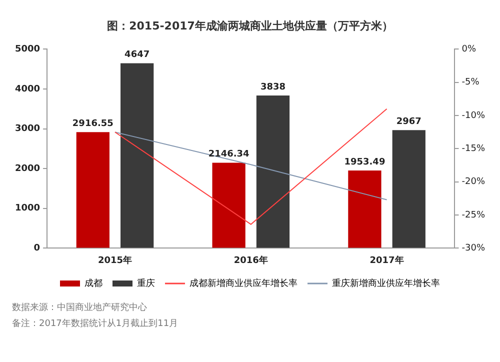 This screenshot has height=362, width=500. What do you see at coordinates (146, 283) in the screenshot?
I see `legend-label: 重庆` at bounding box center [146, 283].